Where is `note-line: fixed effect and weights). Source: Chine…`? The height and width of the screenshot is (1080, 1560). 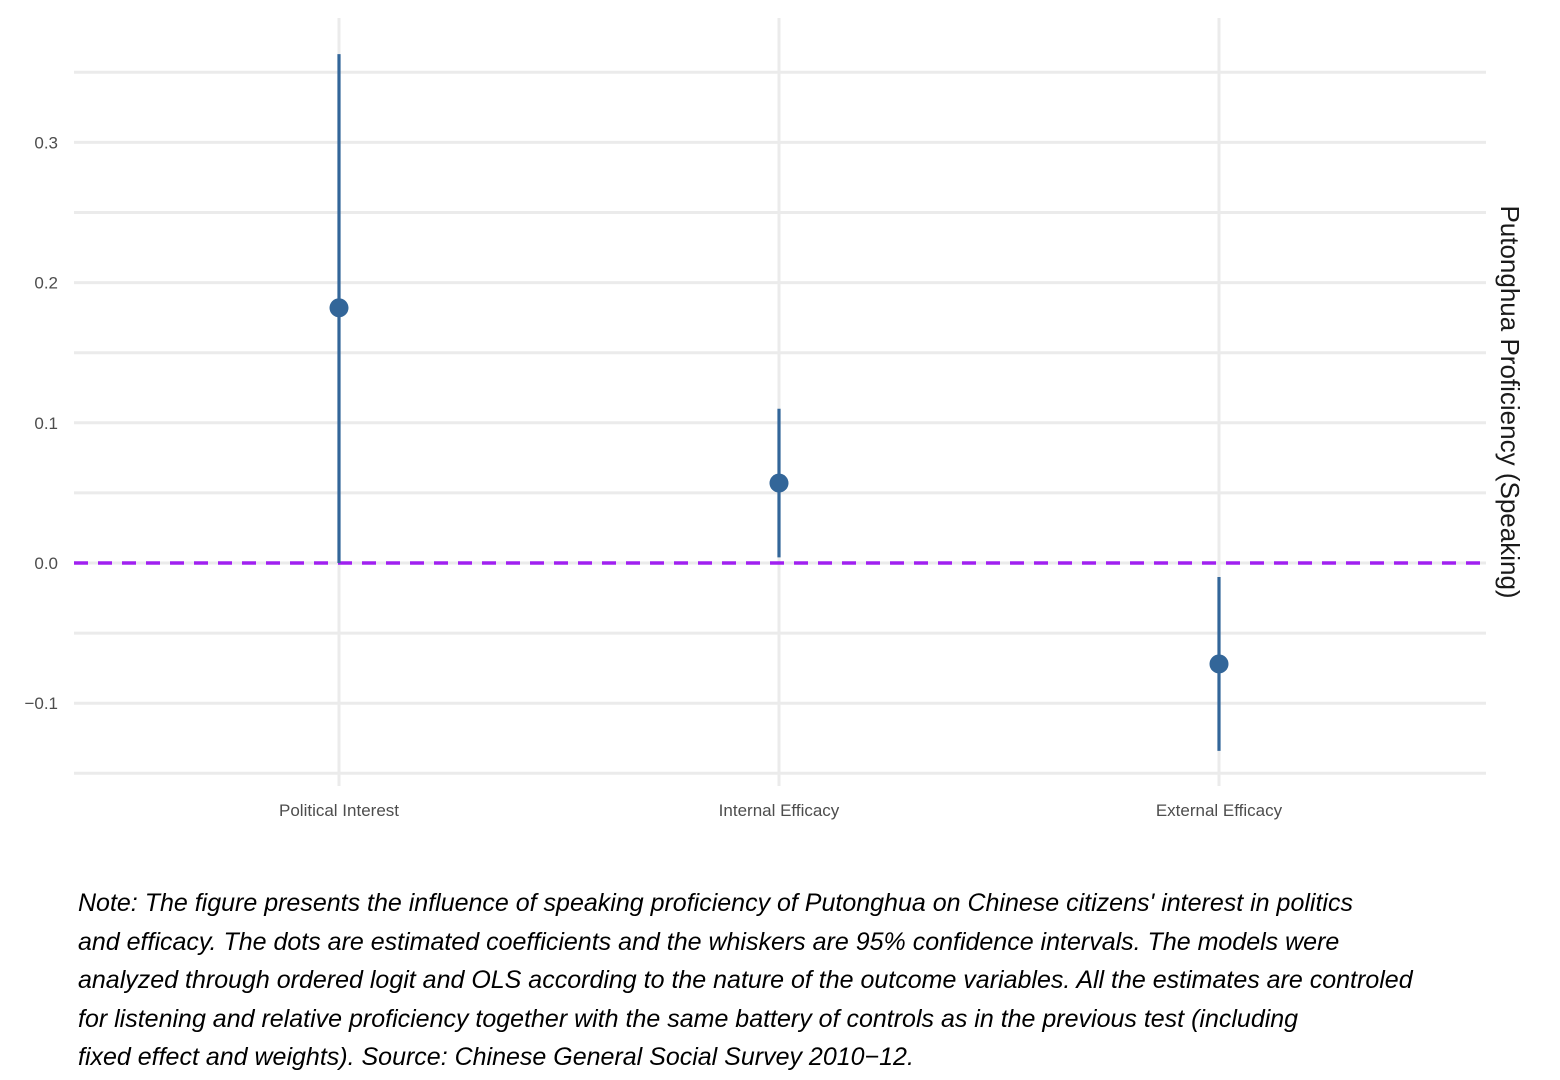 note-line: fixed effect and weights). Source: Chine… is located at coordinates (496, 1057).